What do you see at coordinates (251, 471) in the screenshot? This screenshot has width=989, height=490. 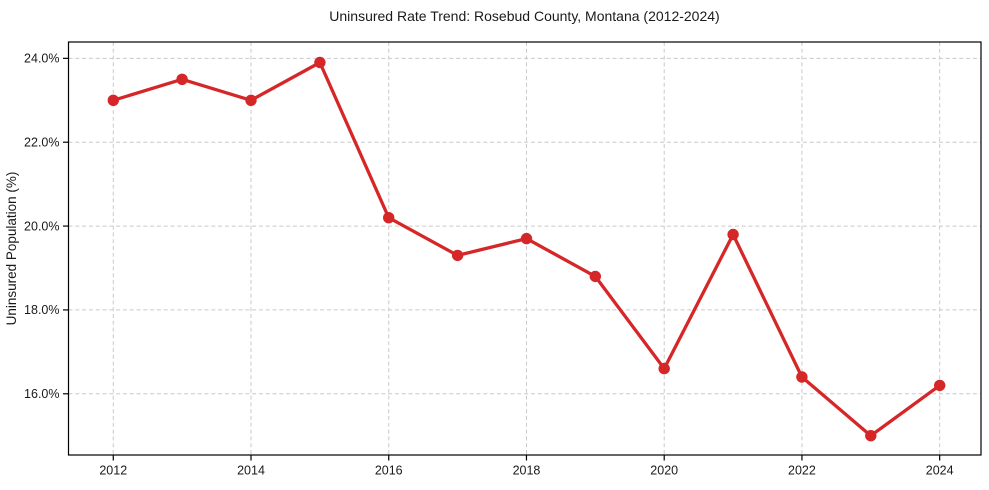 I see `x-tick-label: 2014` at bounding box center [251, 471].